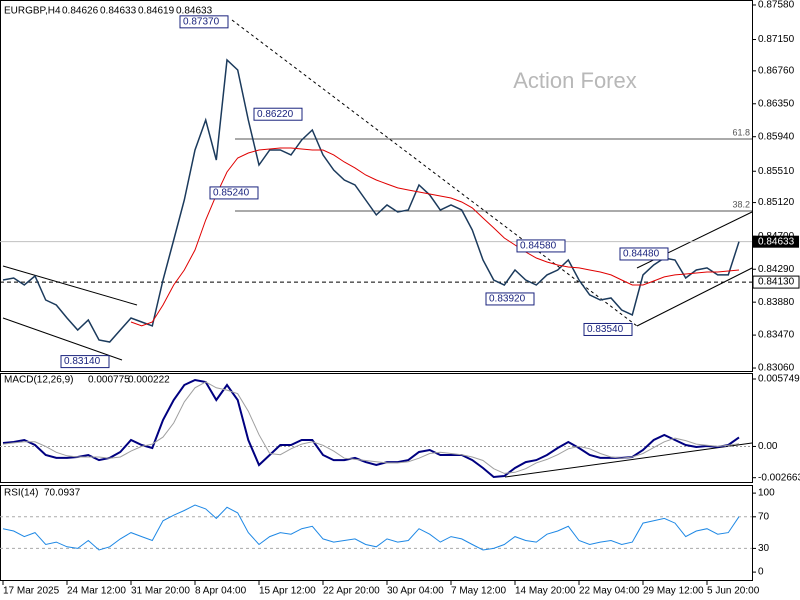 The image size is (800, 600). I want to click on price-label: 0.84480, so click(641, 254).